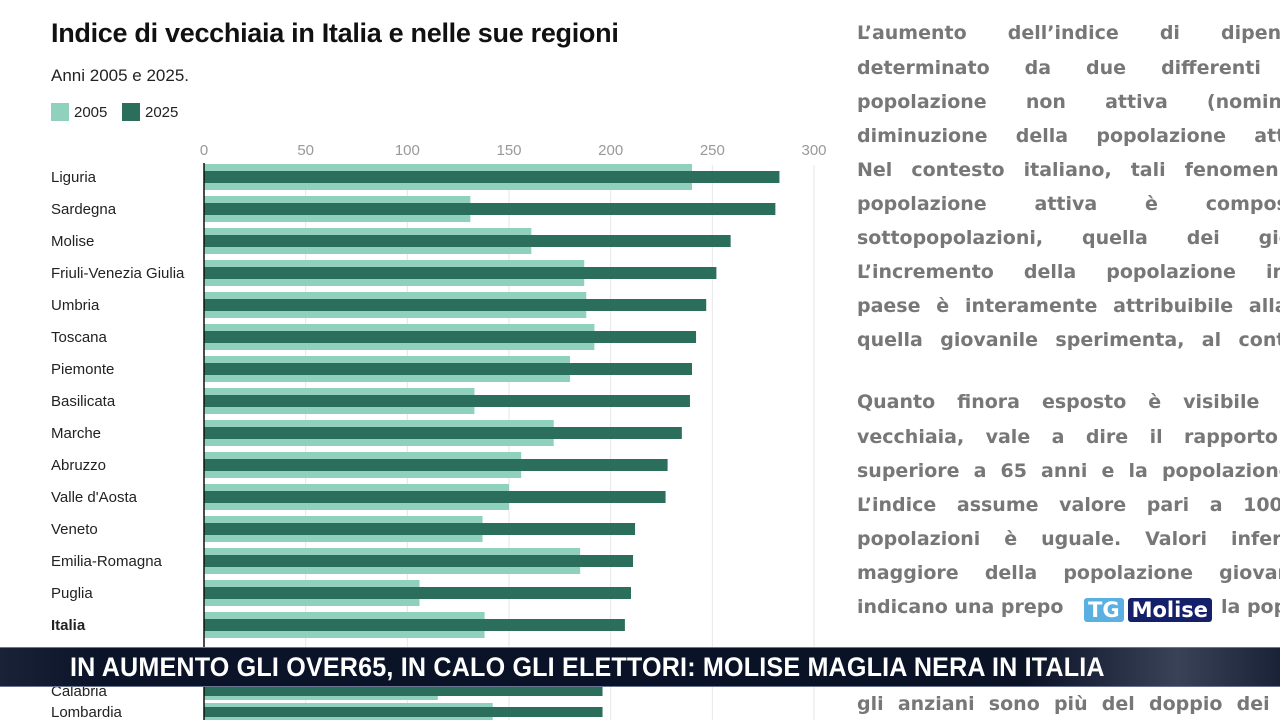  Describe the element at coordinates (1068, 505) in the screenshot. I see `article-line: L’indice assume valore pari a 100 q` at that location.